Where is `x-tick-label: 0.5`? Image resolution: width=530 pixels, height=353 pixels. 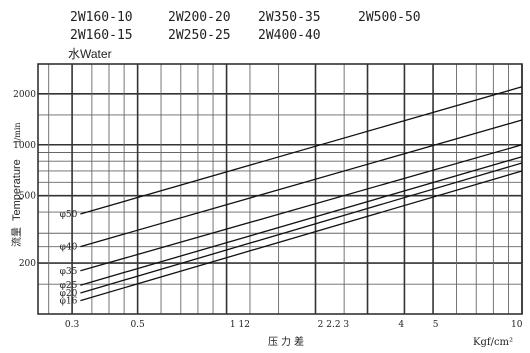
x-tick-label: 0.5 is located at coordinates (137, 325).